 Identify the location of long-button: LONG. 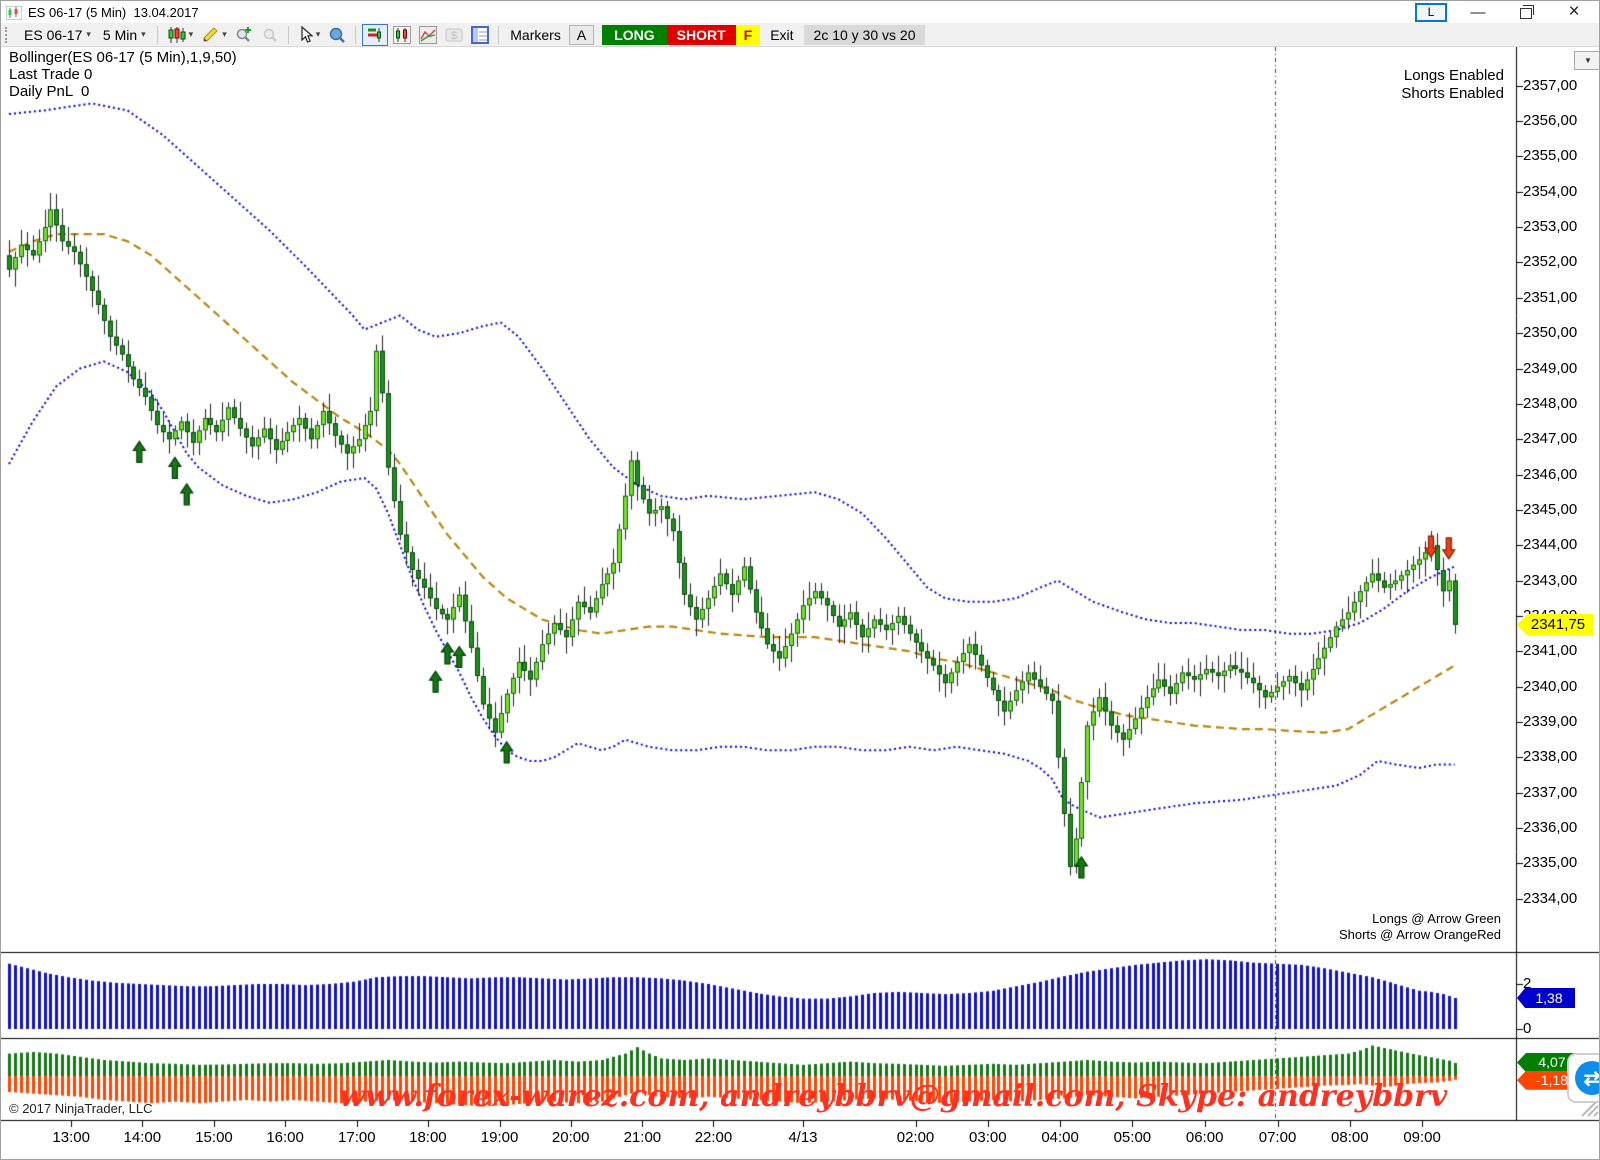
(634, 34).